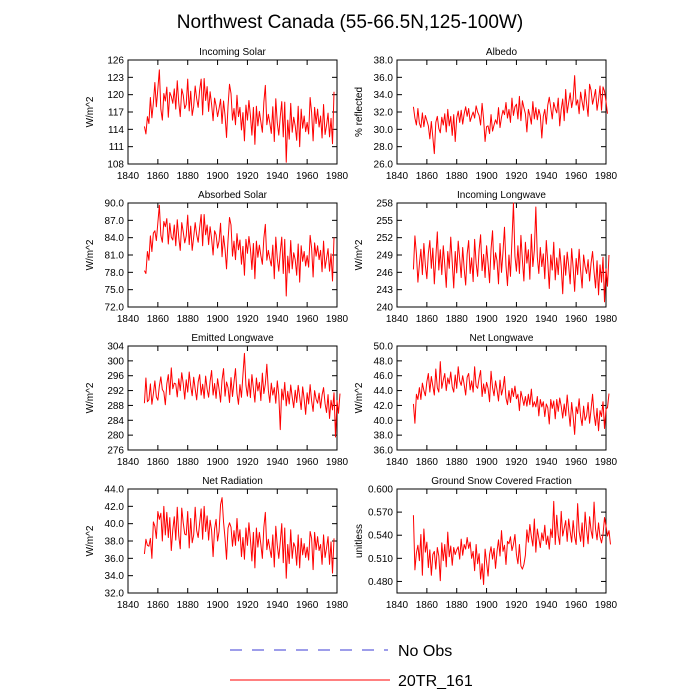 The width and height of the screenshot is (700, 700). What do you see at coordinates (115, 78) in the screenshot?
I see `y-tick-label: 123` at bounding box center [115, 78].